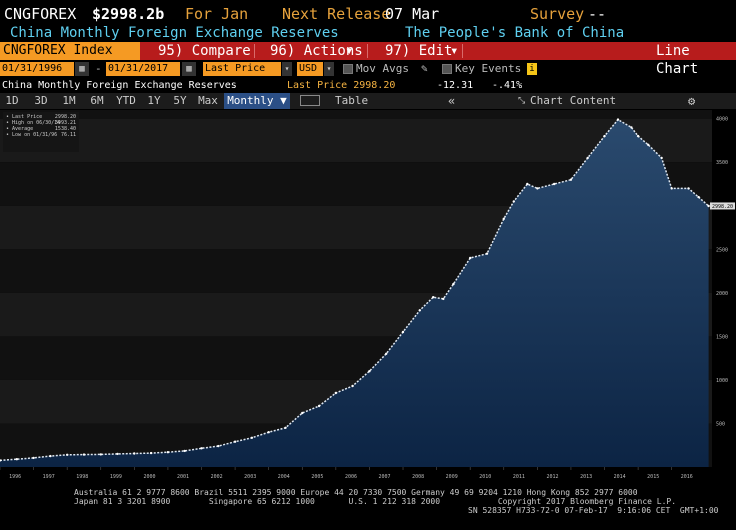 The width and height of the screenshot is (736, 530). I want to click on currency-select: USD, so click(310, 69).